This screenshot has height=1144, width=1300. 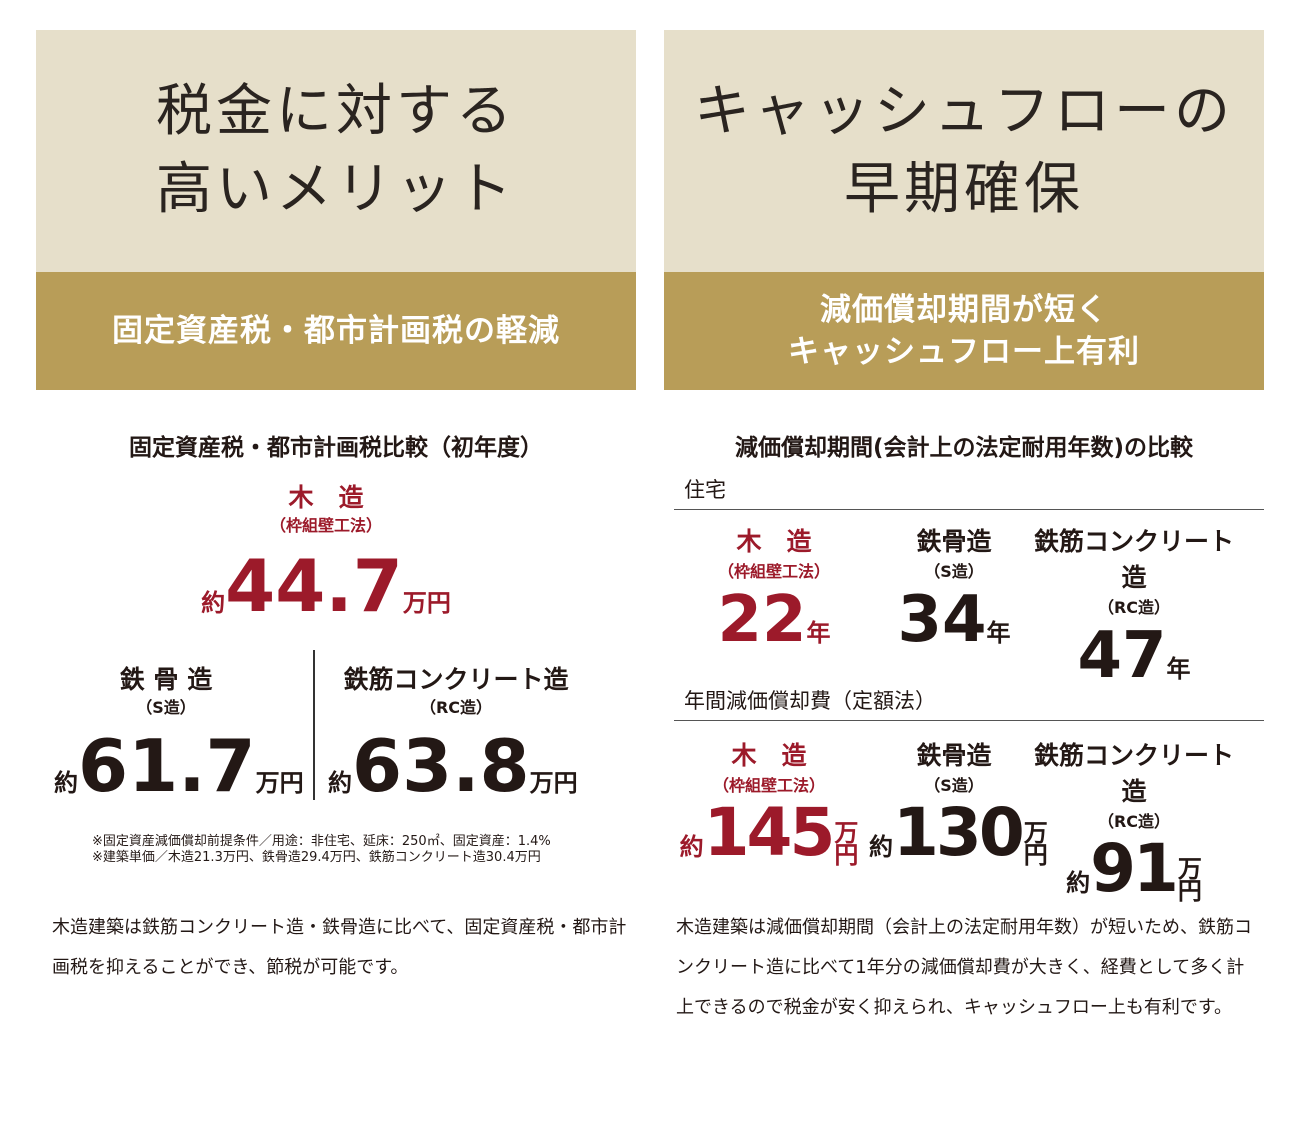 I want to click on year-rc: 鉄筋コンクリート造 （RC造） 47年, so click(x=1134, y=605).